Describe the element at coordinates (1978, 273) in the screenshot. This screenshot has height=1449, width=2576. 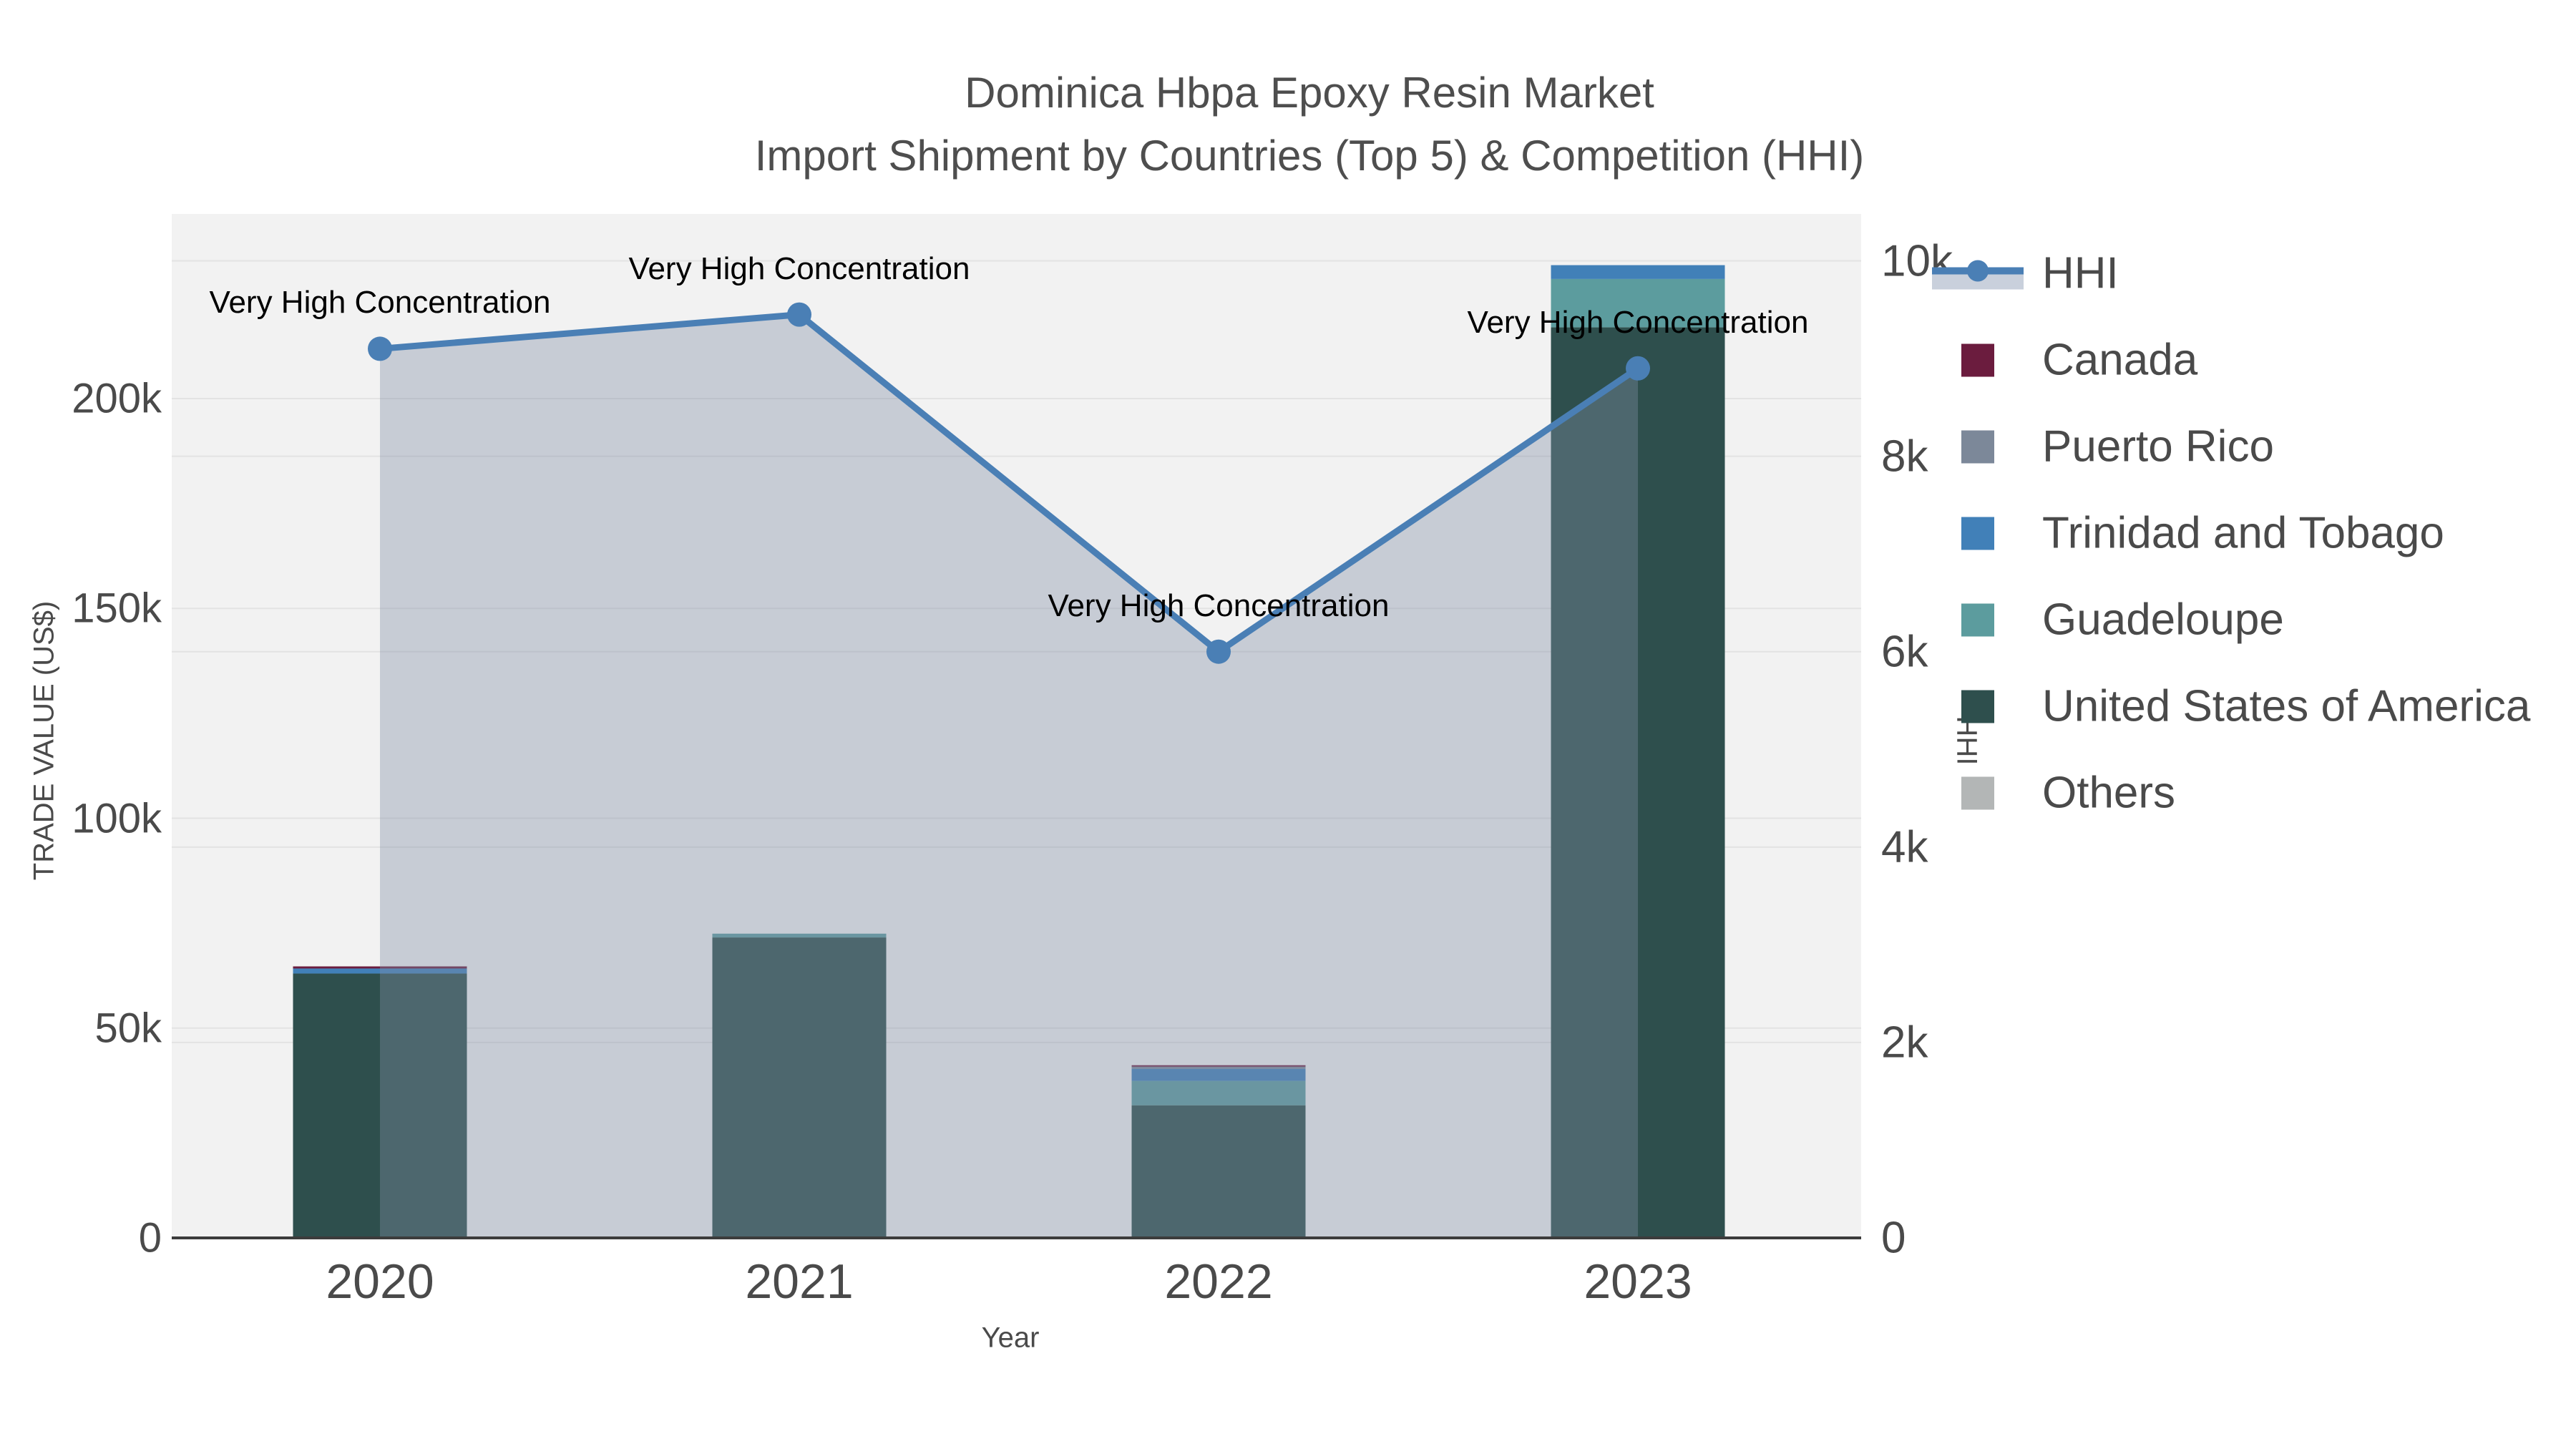
I see `legend-line-symbol` at that location.